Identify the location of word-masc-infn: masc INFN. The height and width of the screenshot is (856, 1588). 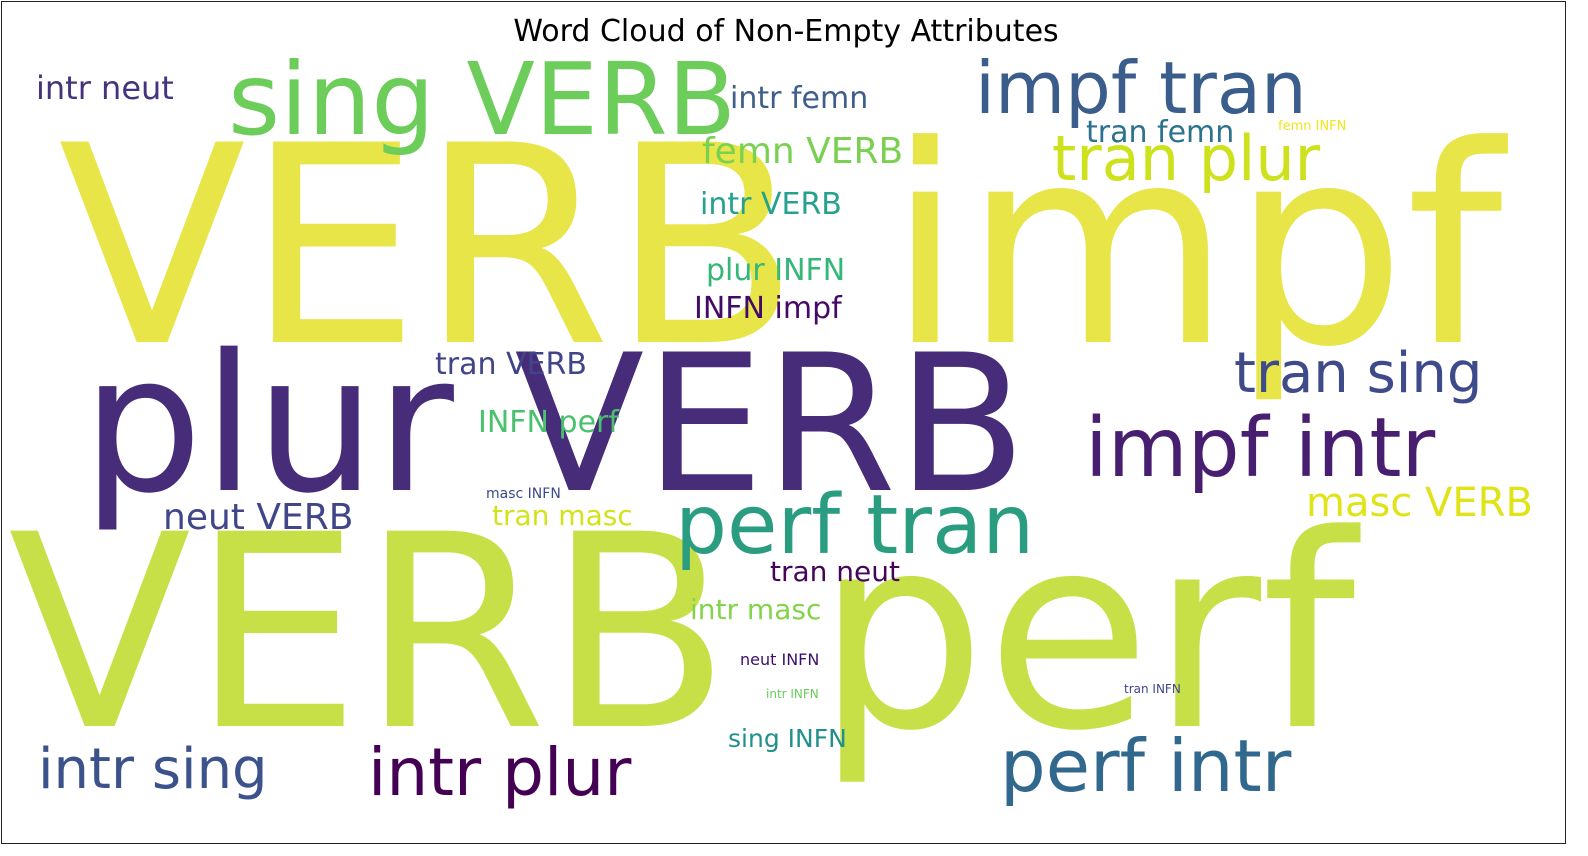
(523, 494).